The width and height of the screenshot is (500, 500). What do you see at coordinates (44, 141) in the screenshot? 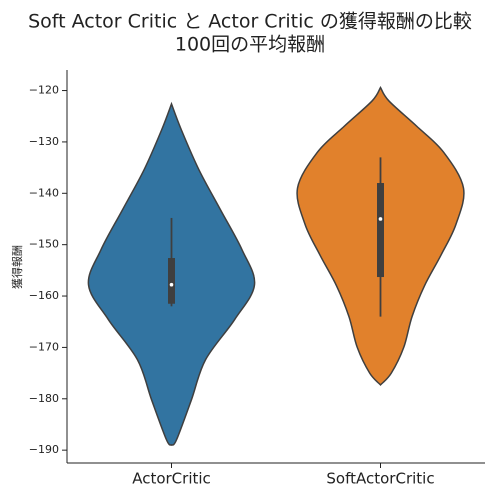
I see `y-tick-label: −130` at bounding box center [44, 141].